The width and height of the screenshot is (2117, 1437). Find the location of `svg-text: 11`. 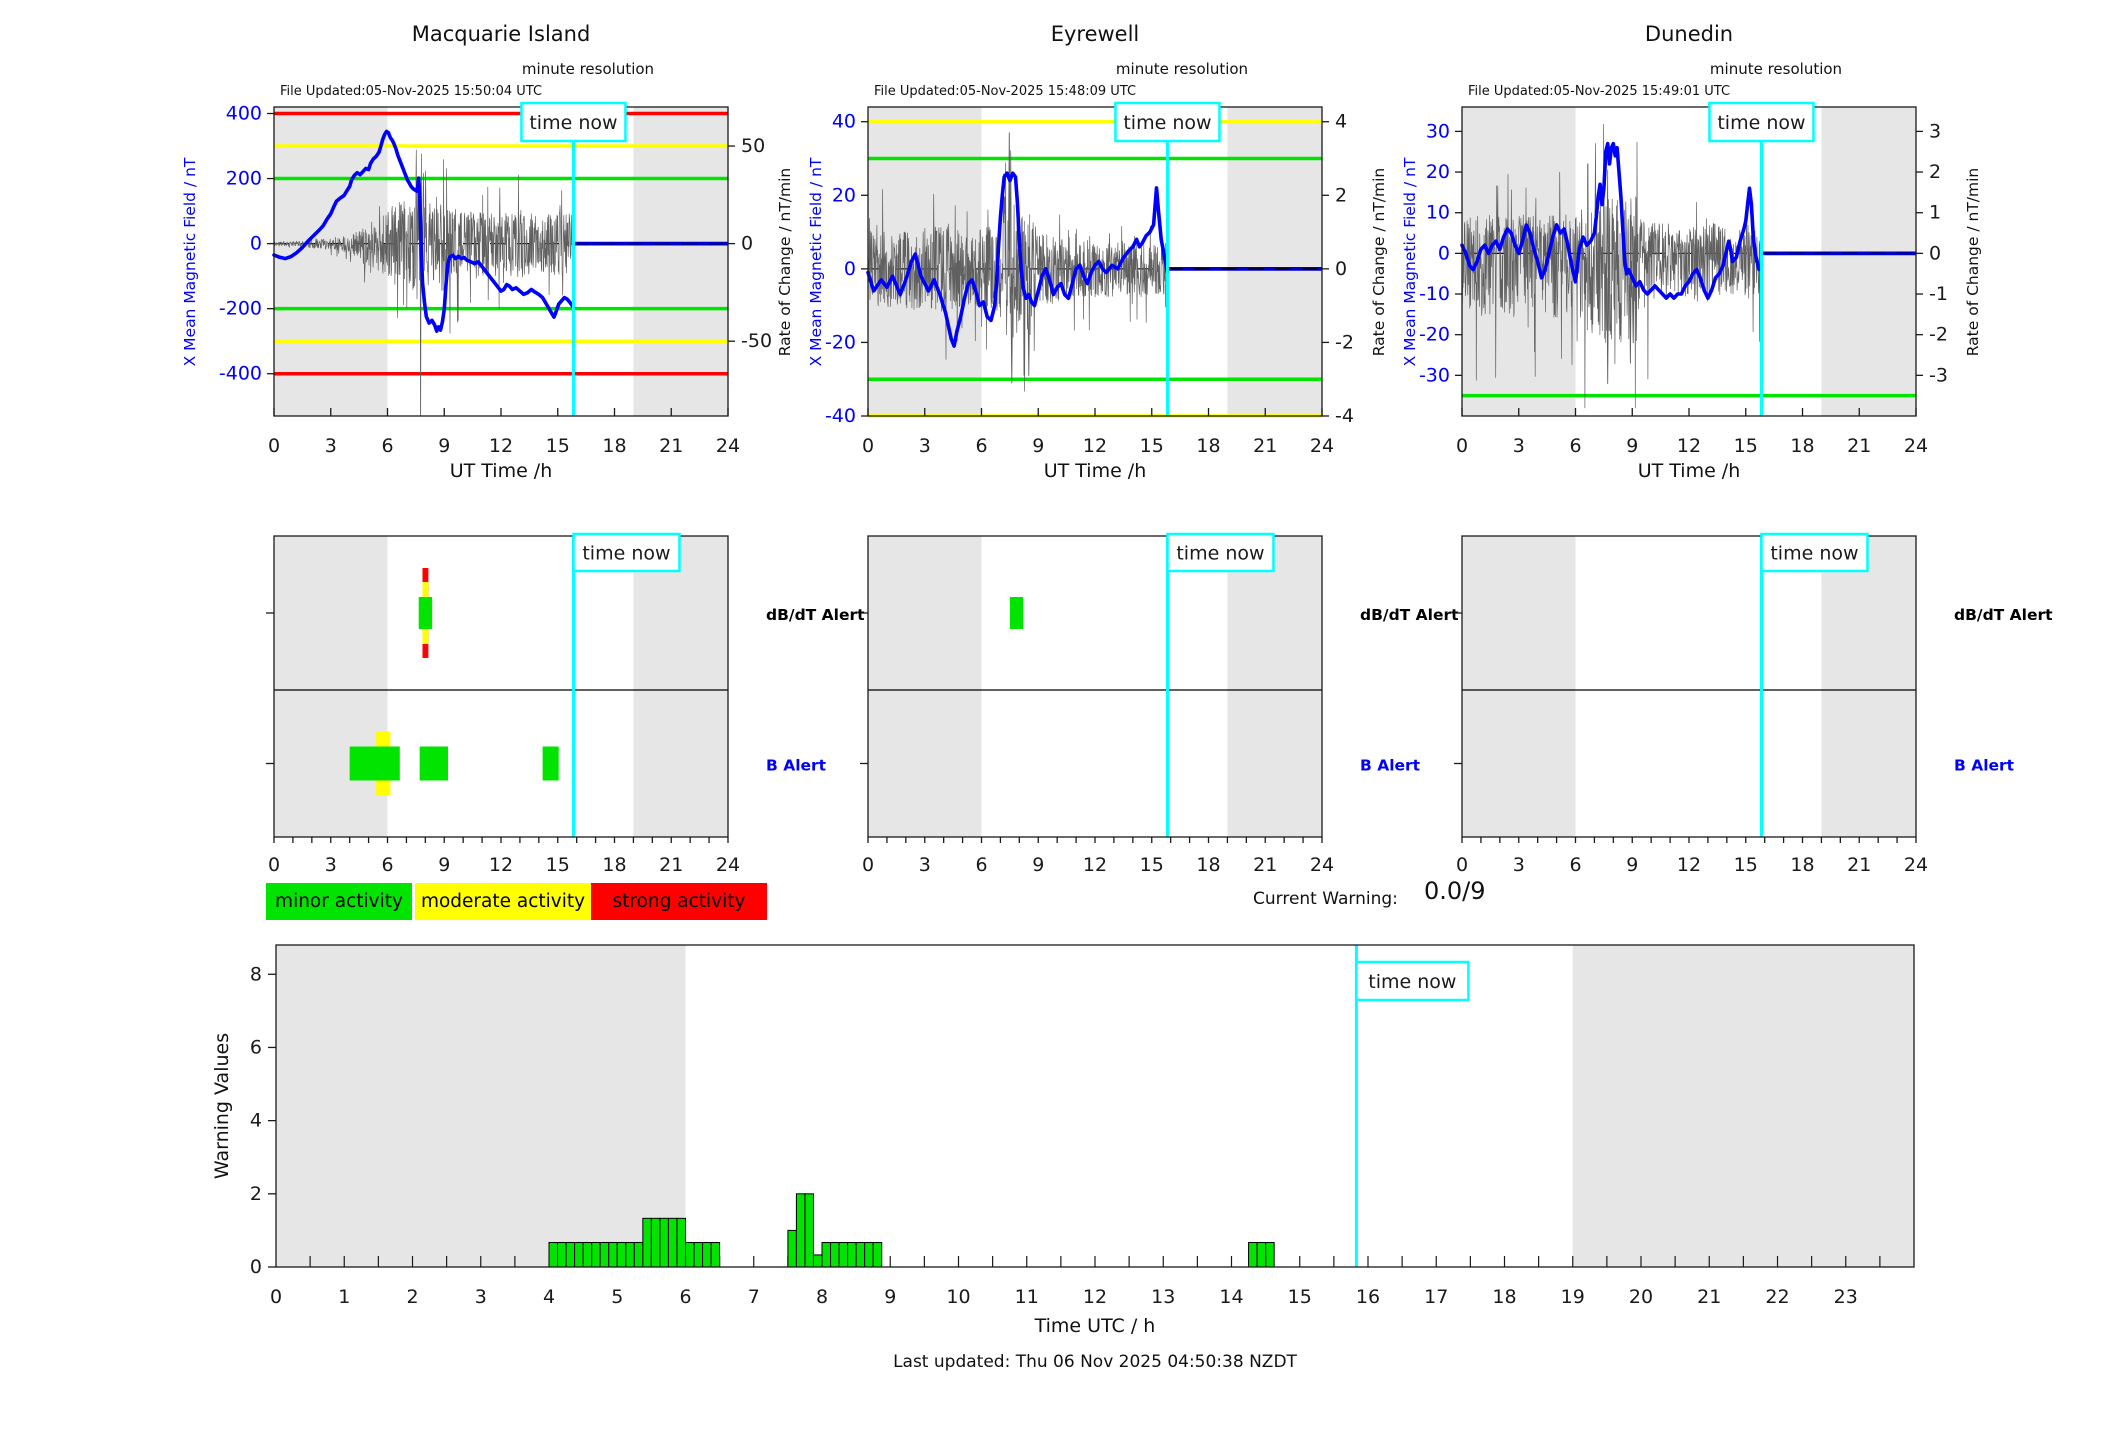

svg-text: 11 is located at coordinates (1027, 1297).